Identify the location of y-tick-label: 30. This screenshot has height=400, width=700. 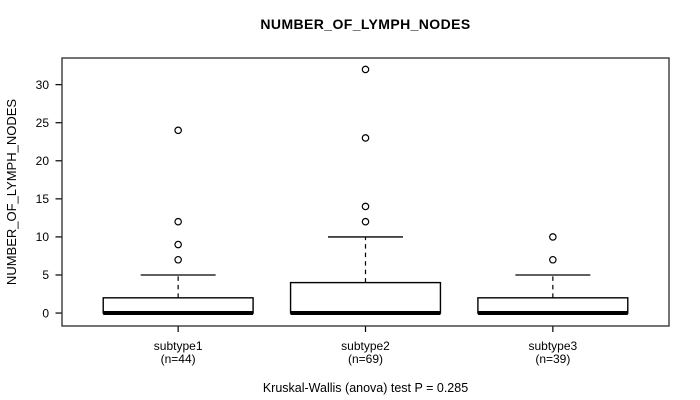
(43, 85).